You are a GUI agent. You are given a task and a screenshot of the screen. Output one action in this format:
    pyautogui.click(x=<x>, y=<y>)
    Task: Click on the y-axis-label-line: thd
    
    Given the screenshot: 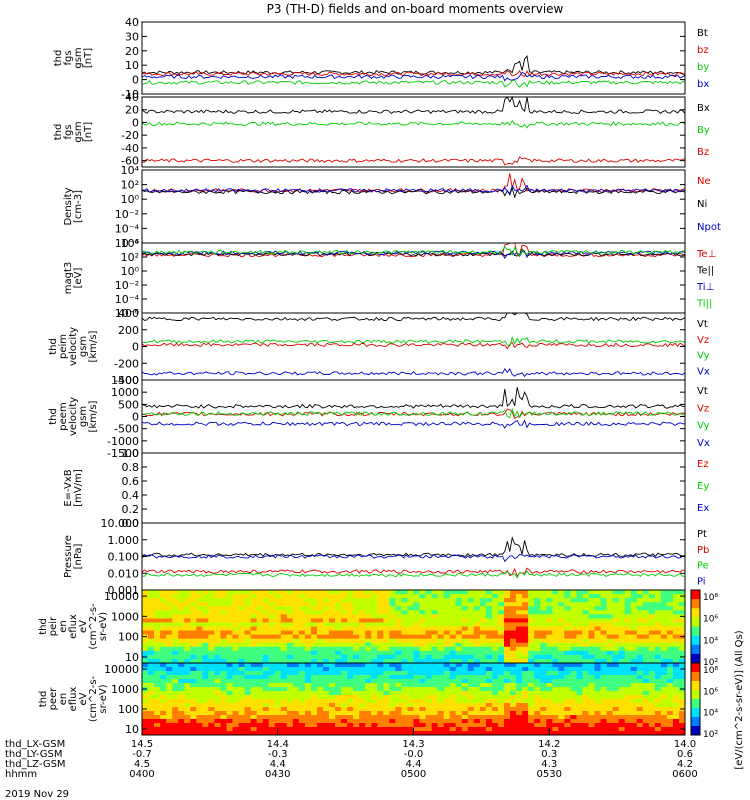 What is the action you would take?
    pyautogui.click(x=53, y=416)
    